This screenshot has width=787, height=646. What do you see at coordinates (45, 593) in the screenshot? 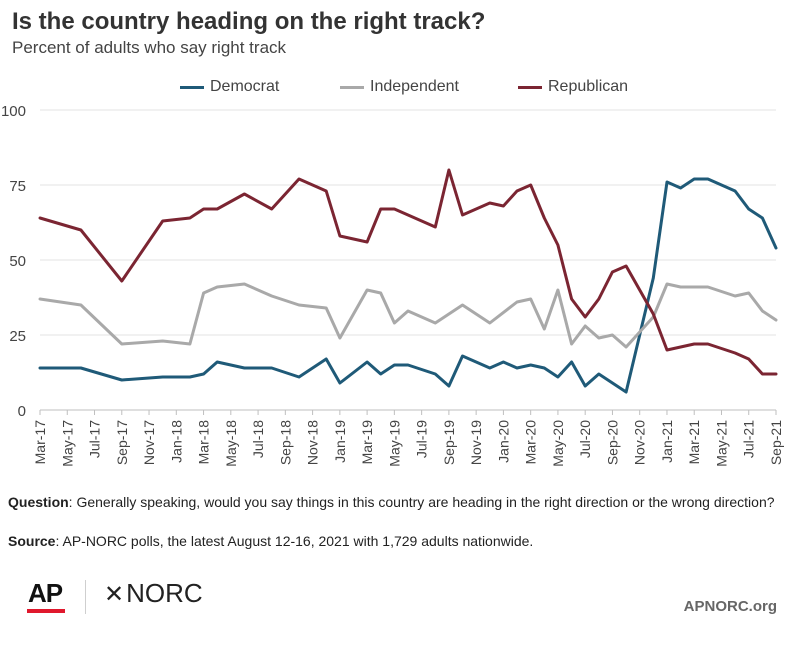
I see `ap-logo: AP` at bounding box center [45, 593].